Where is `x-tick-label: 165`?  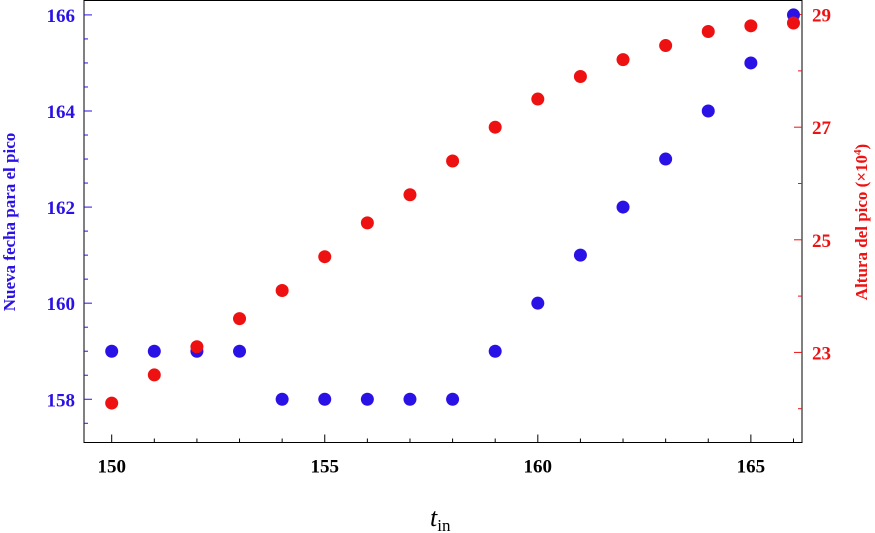 x-tick-label: 165 is located at coordinates (751, 467).